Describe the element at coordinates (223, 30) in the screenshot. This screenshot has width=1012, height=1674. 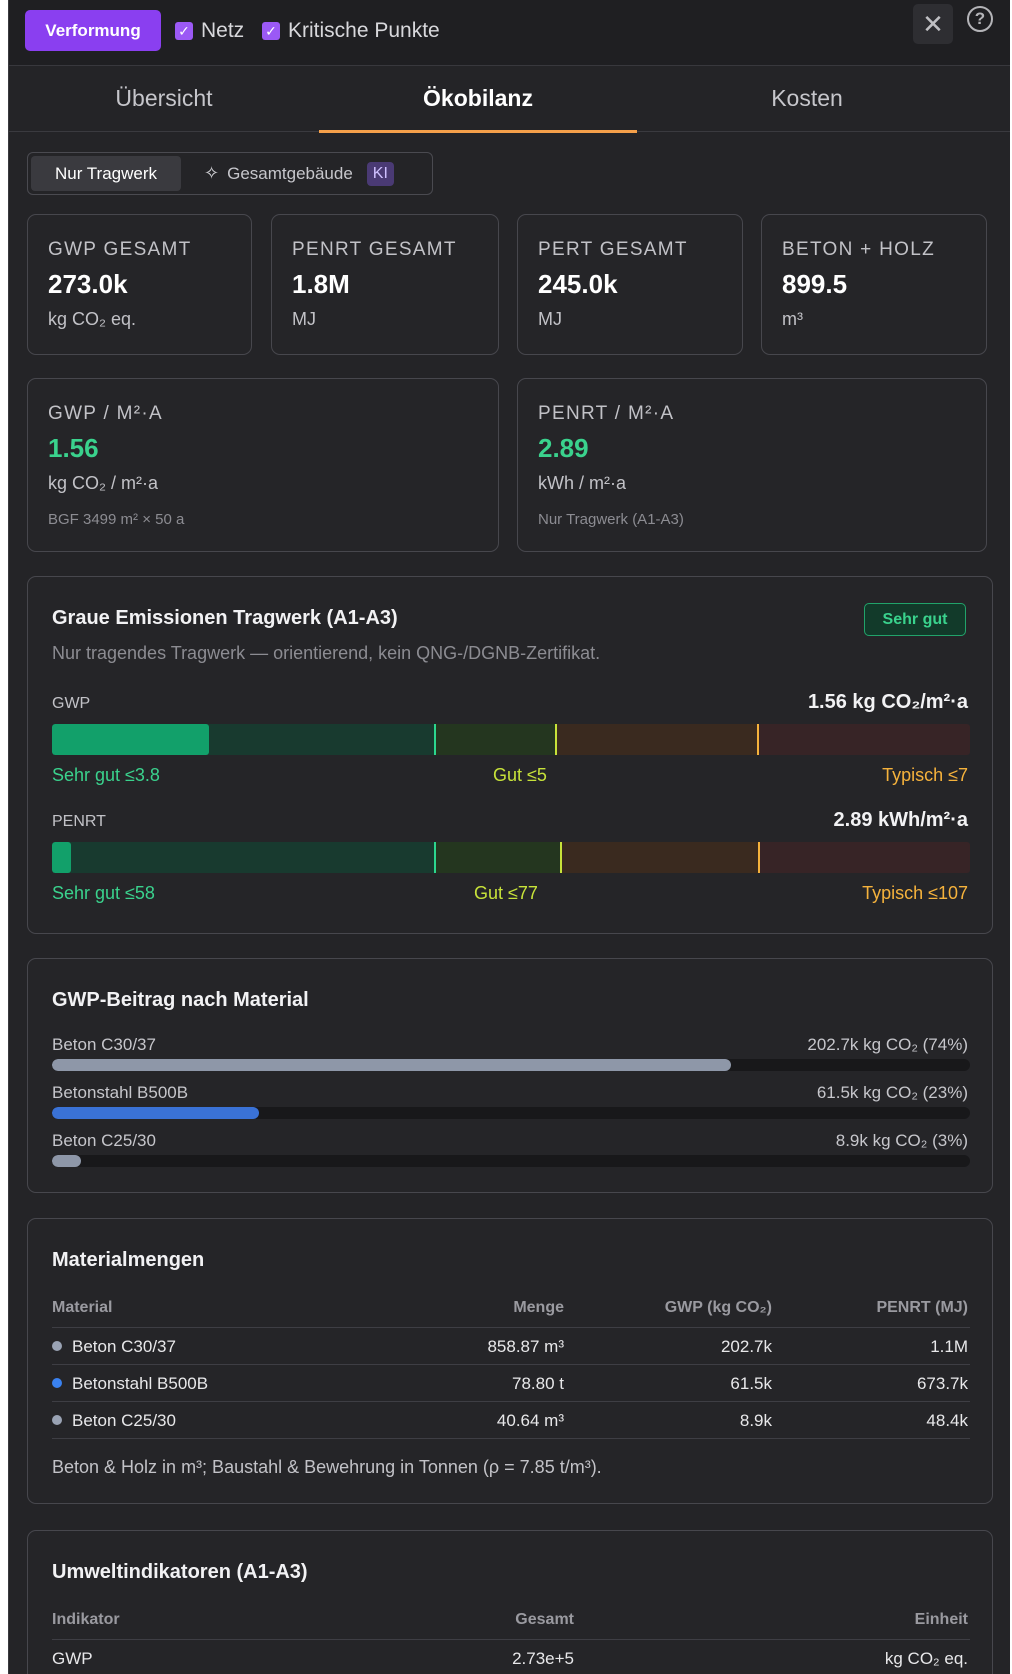
I see `netz-label: Netz` at that location.